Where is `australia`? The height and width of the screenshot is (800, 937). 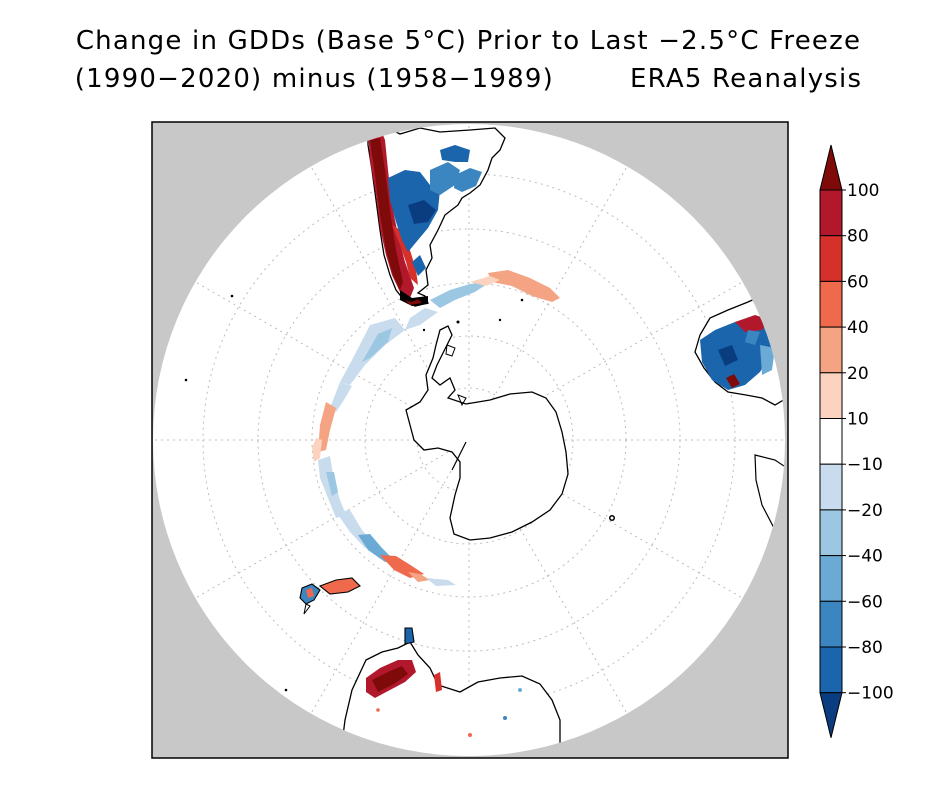
australia is located at coordinates (450, 691).